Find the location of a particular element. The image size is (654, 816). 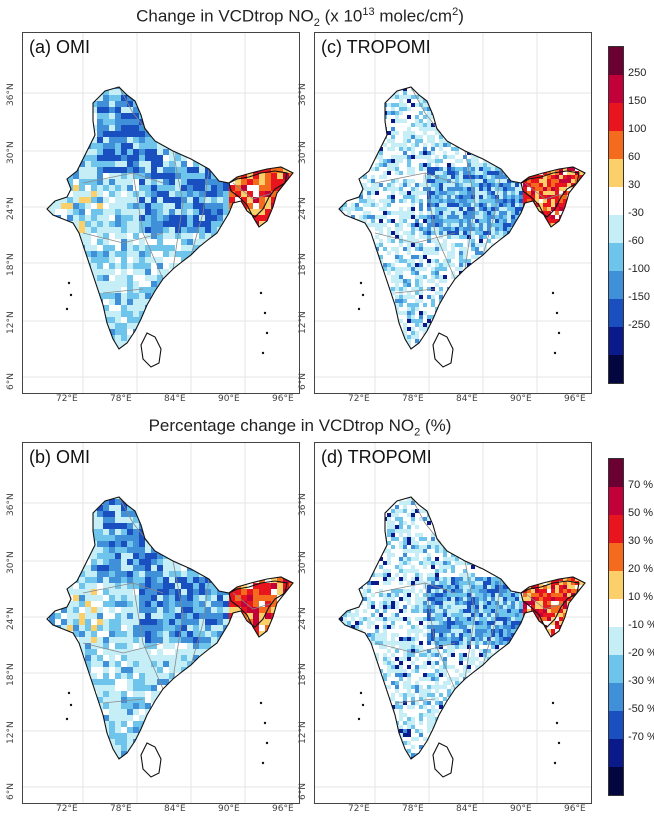

top-title-sub: 2 is located at coordinates (316, 23).